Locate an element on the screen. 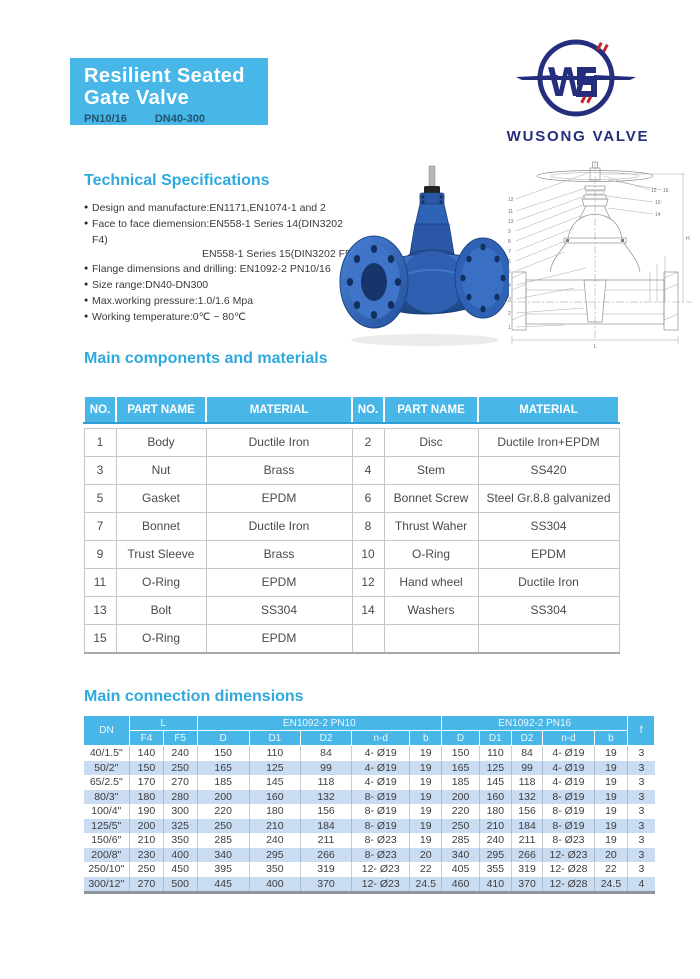 Image resolution: width=700 pixels, height=979 pixels. spec-item: ● Working temperature:0℃ ~ 80℃ is located at coordinates (220, 317).